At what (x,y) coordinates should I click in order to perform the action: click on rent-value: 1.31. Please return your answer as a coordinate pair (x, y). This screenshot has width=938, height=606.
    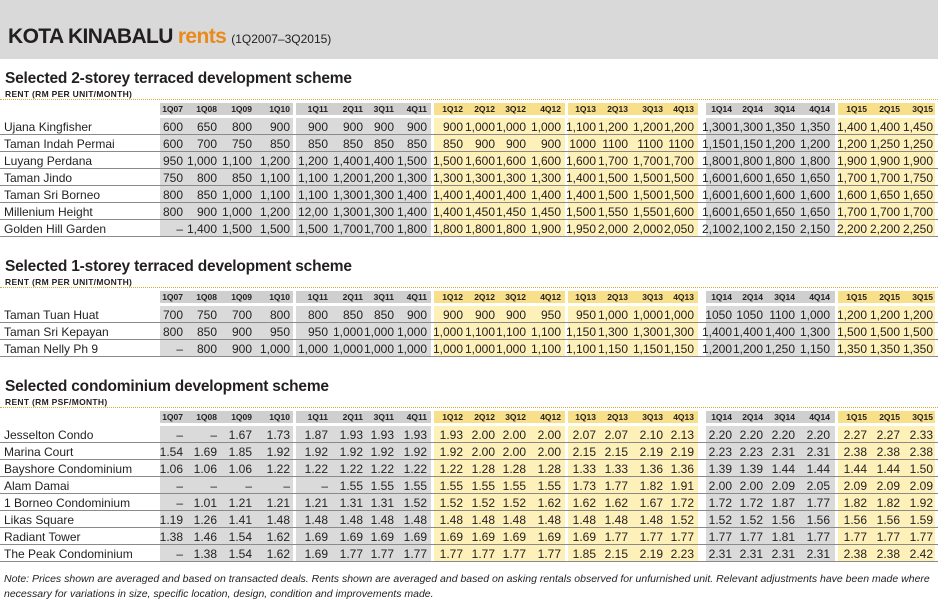
    Looking at the image, I should click on (351, 503).